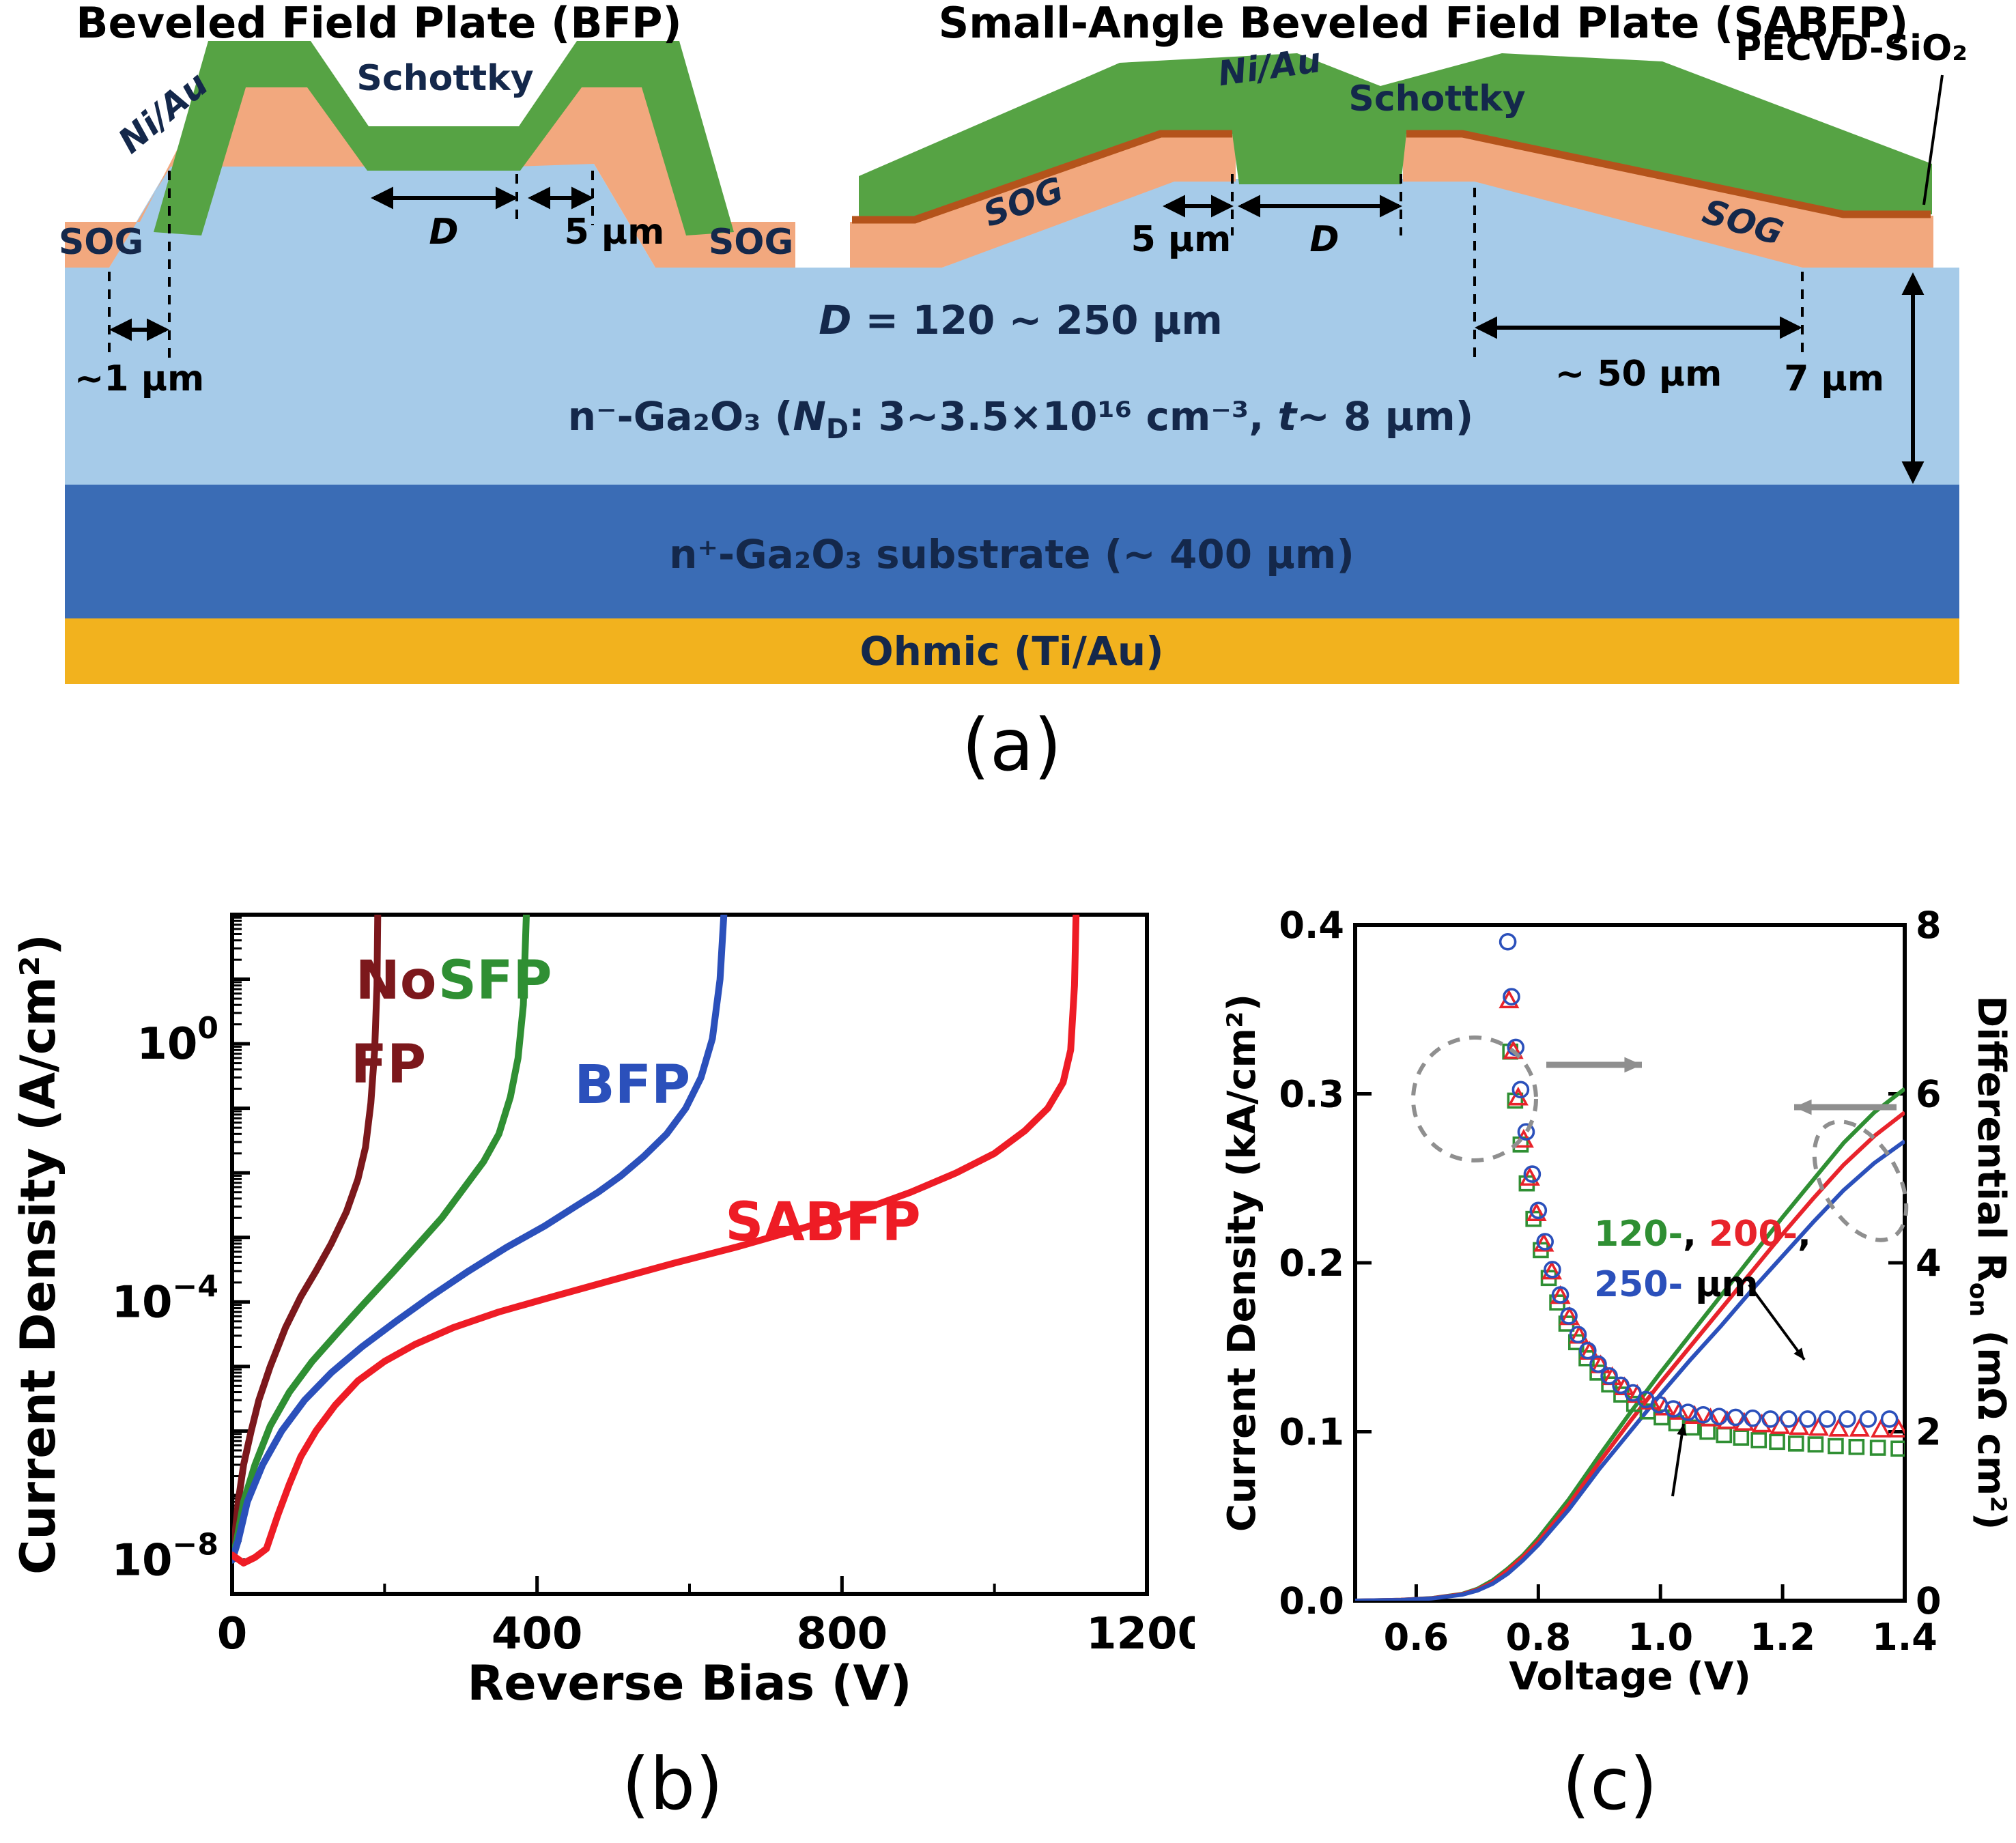  Describe the element at coordinates (822, 1223) in the screenshot. I see `series-label-sabfp: SABFP` at that location.